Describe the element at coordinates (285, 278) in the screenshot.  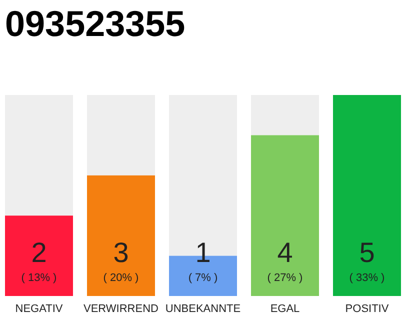
I see `annotation: ( 27% )` at that location.